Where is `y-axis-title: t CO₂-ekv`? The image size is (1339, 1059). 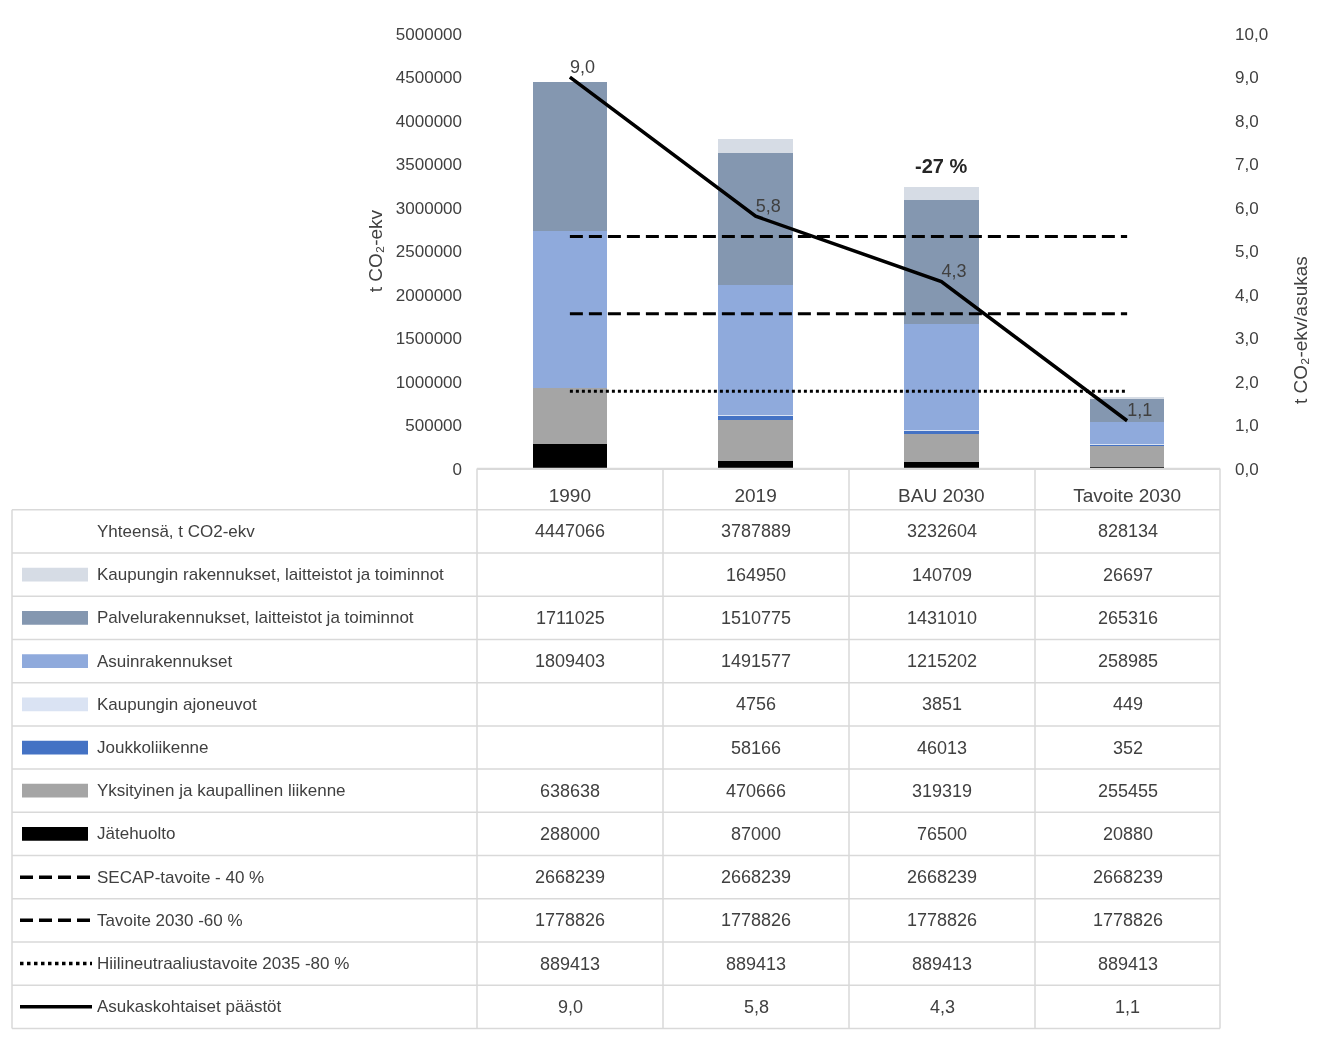 y-axis-title: t CO₂-ekv is located at coordinates (375, 251).